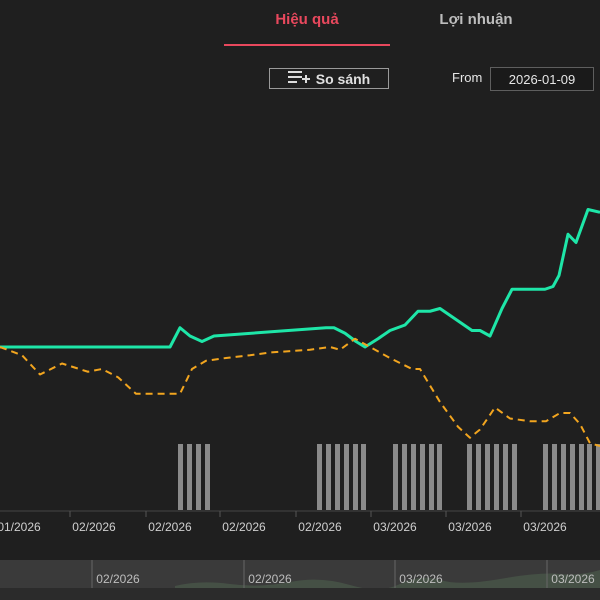  I want to click on compare-button: So sánh, so click(329, 78).